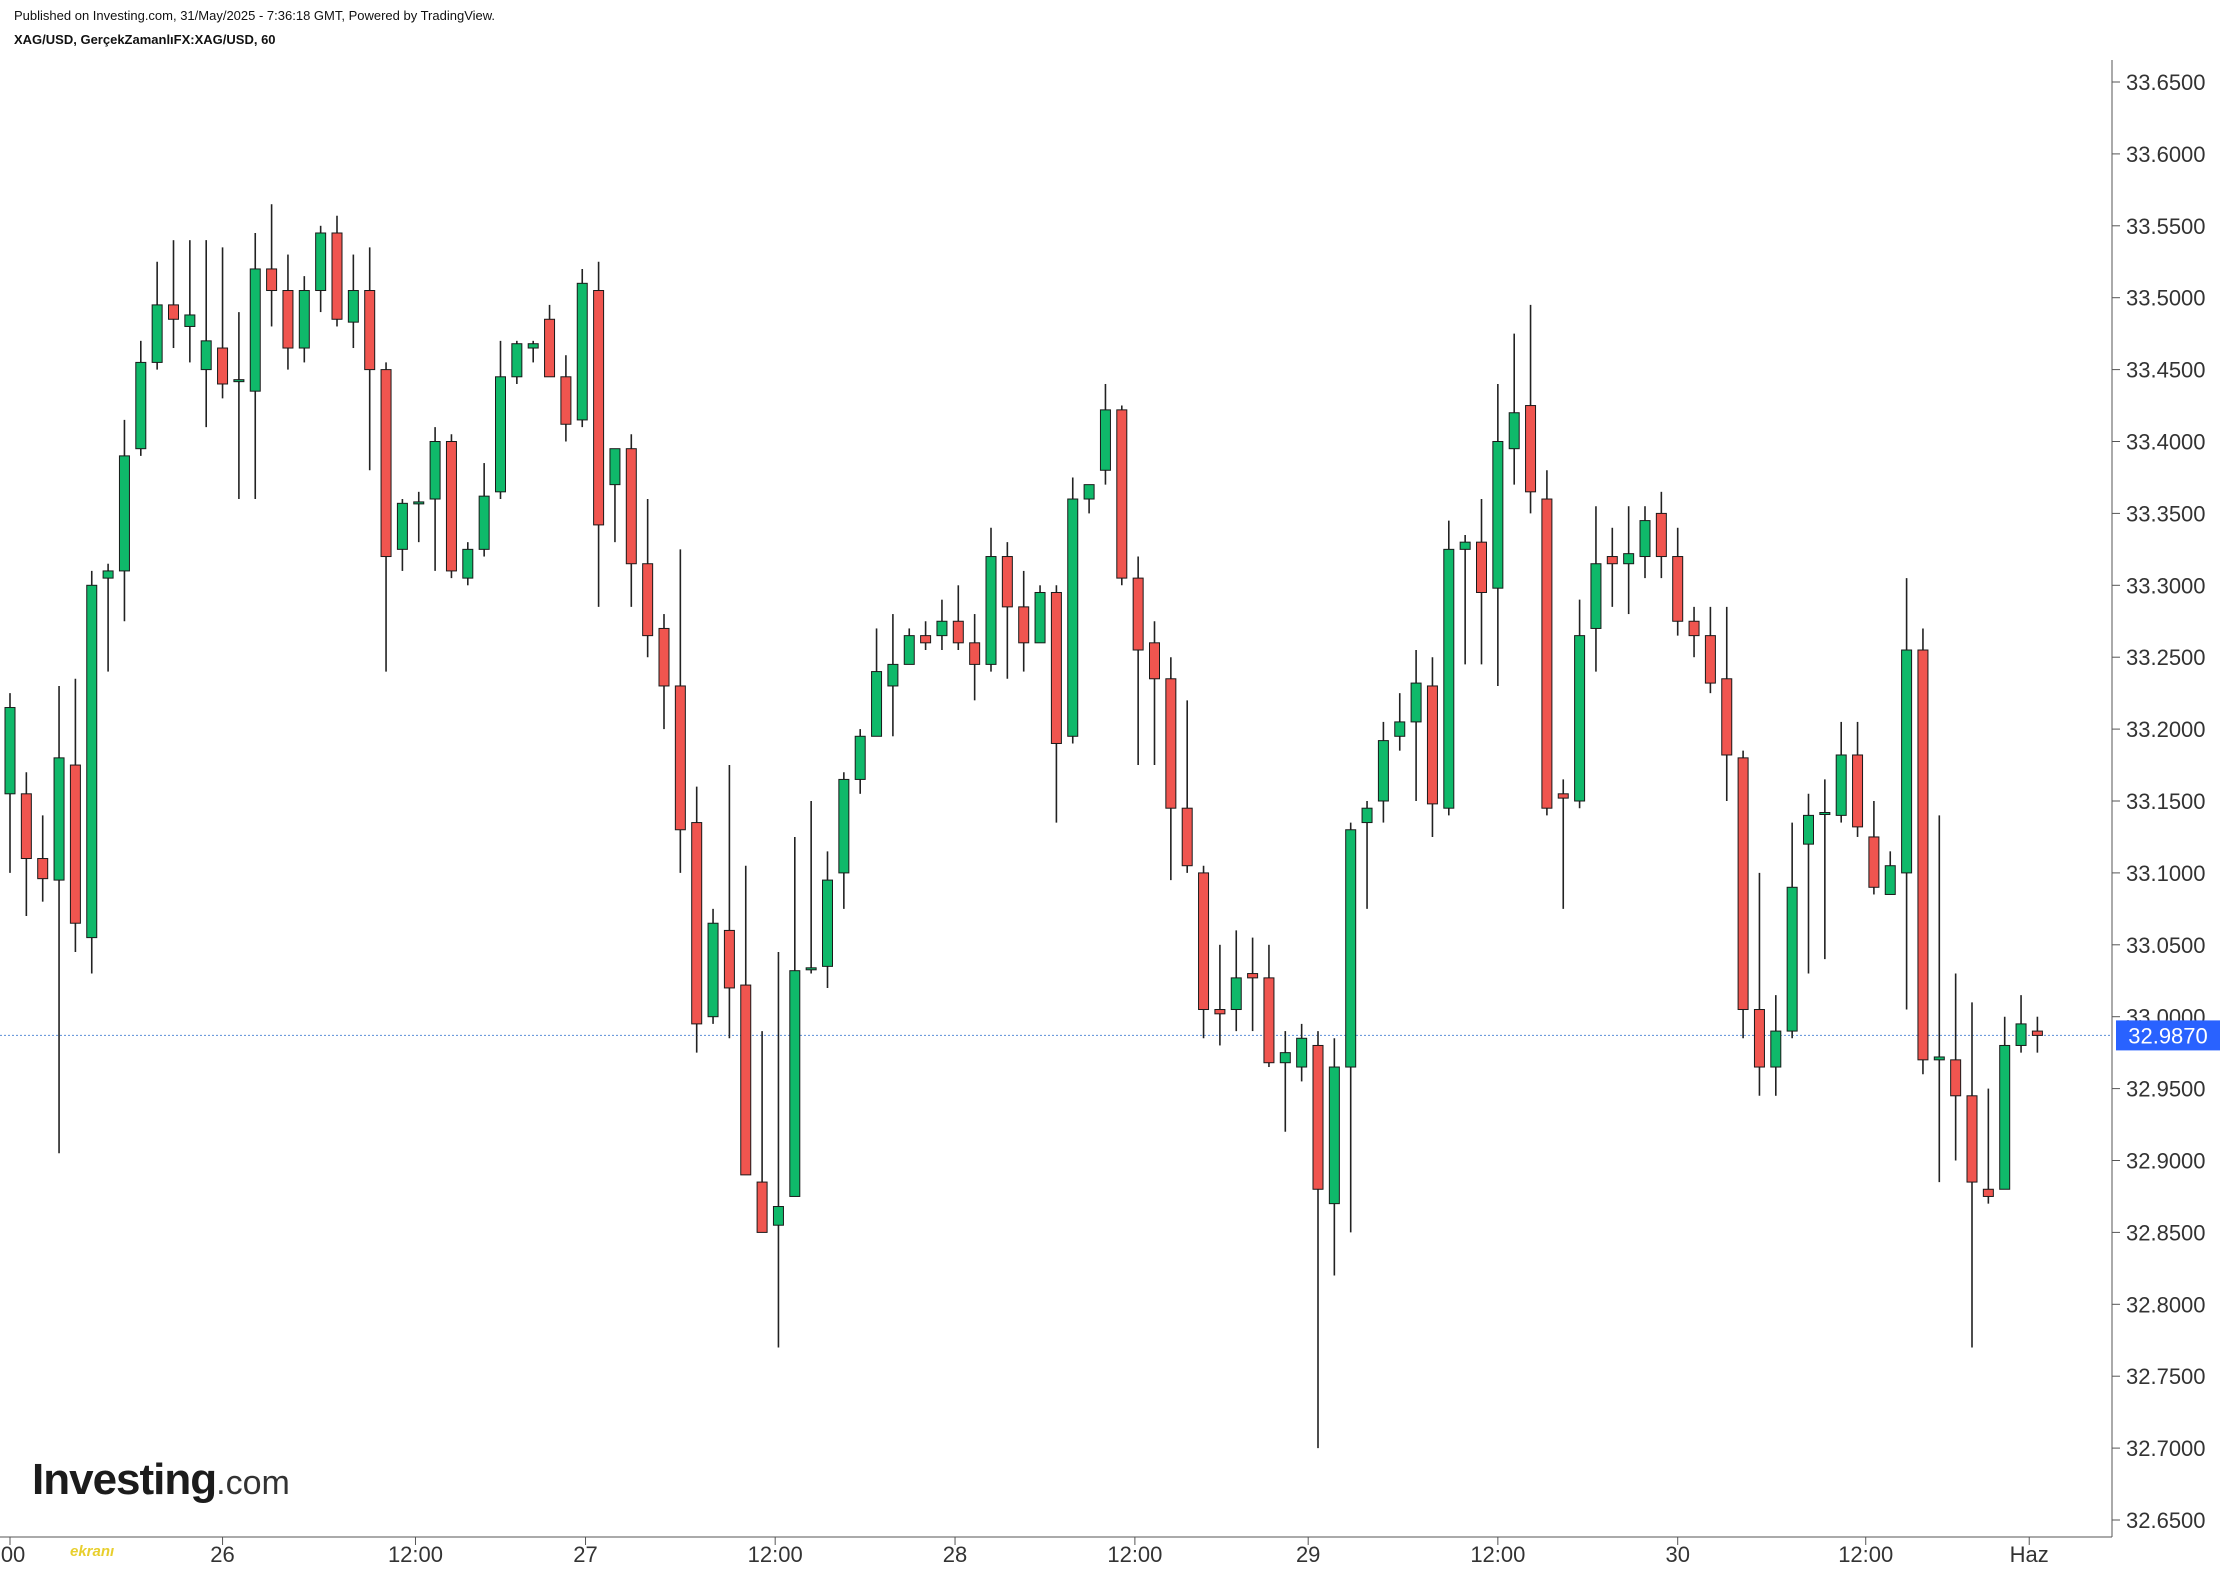 The image size is (2230, 1569). I want to click on last-price-badge, so click(2168, 1035).